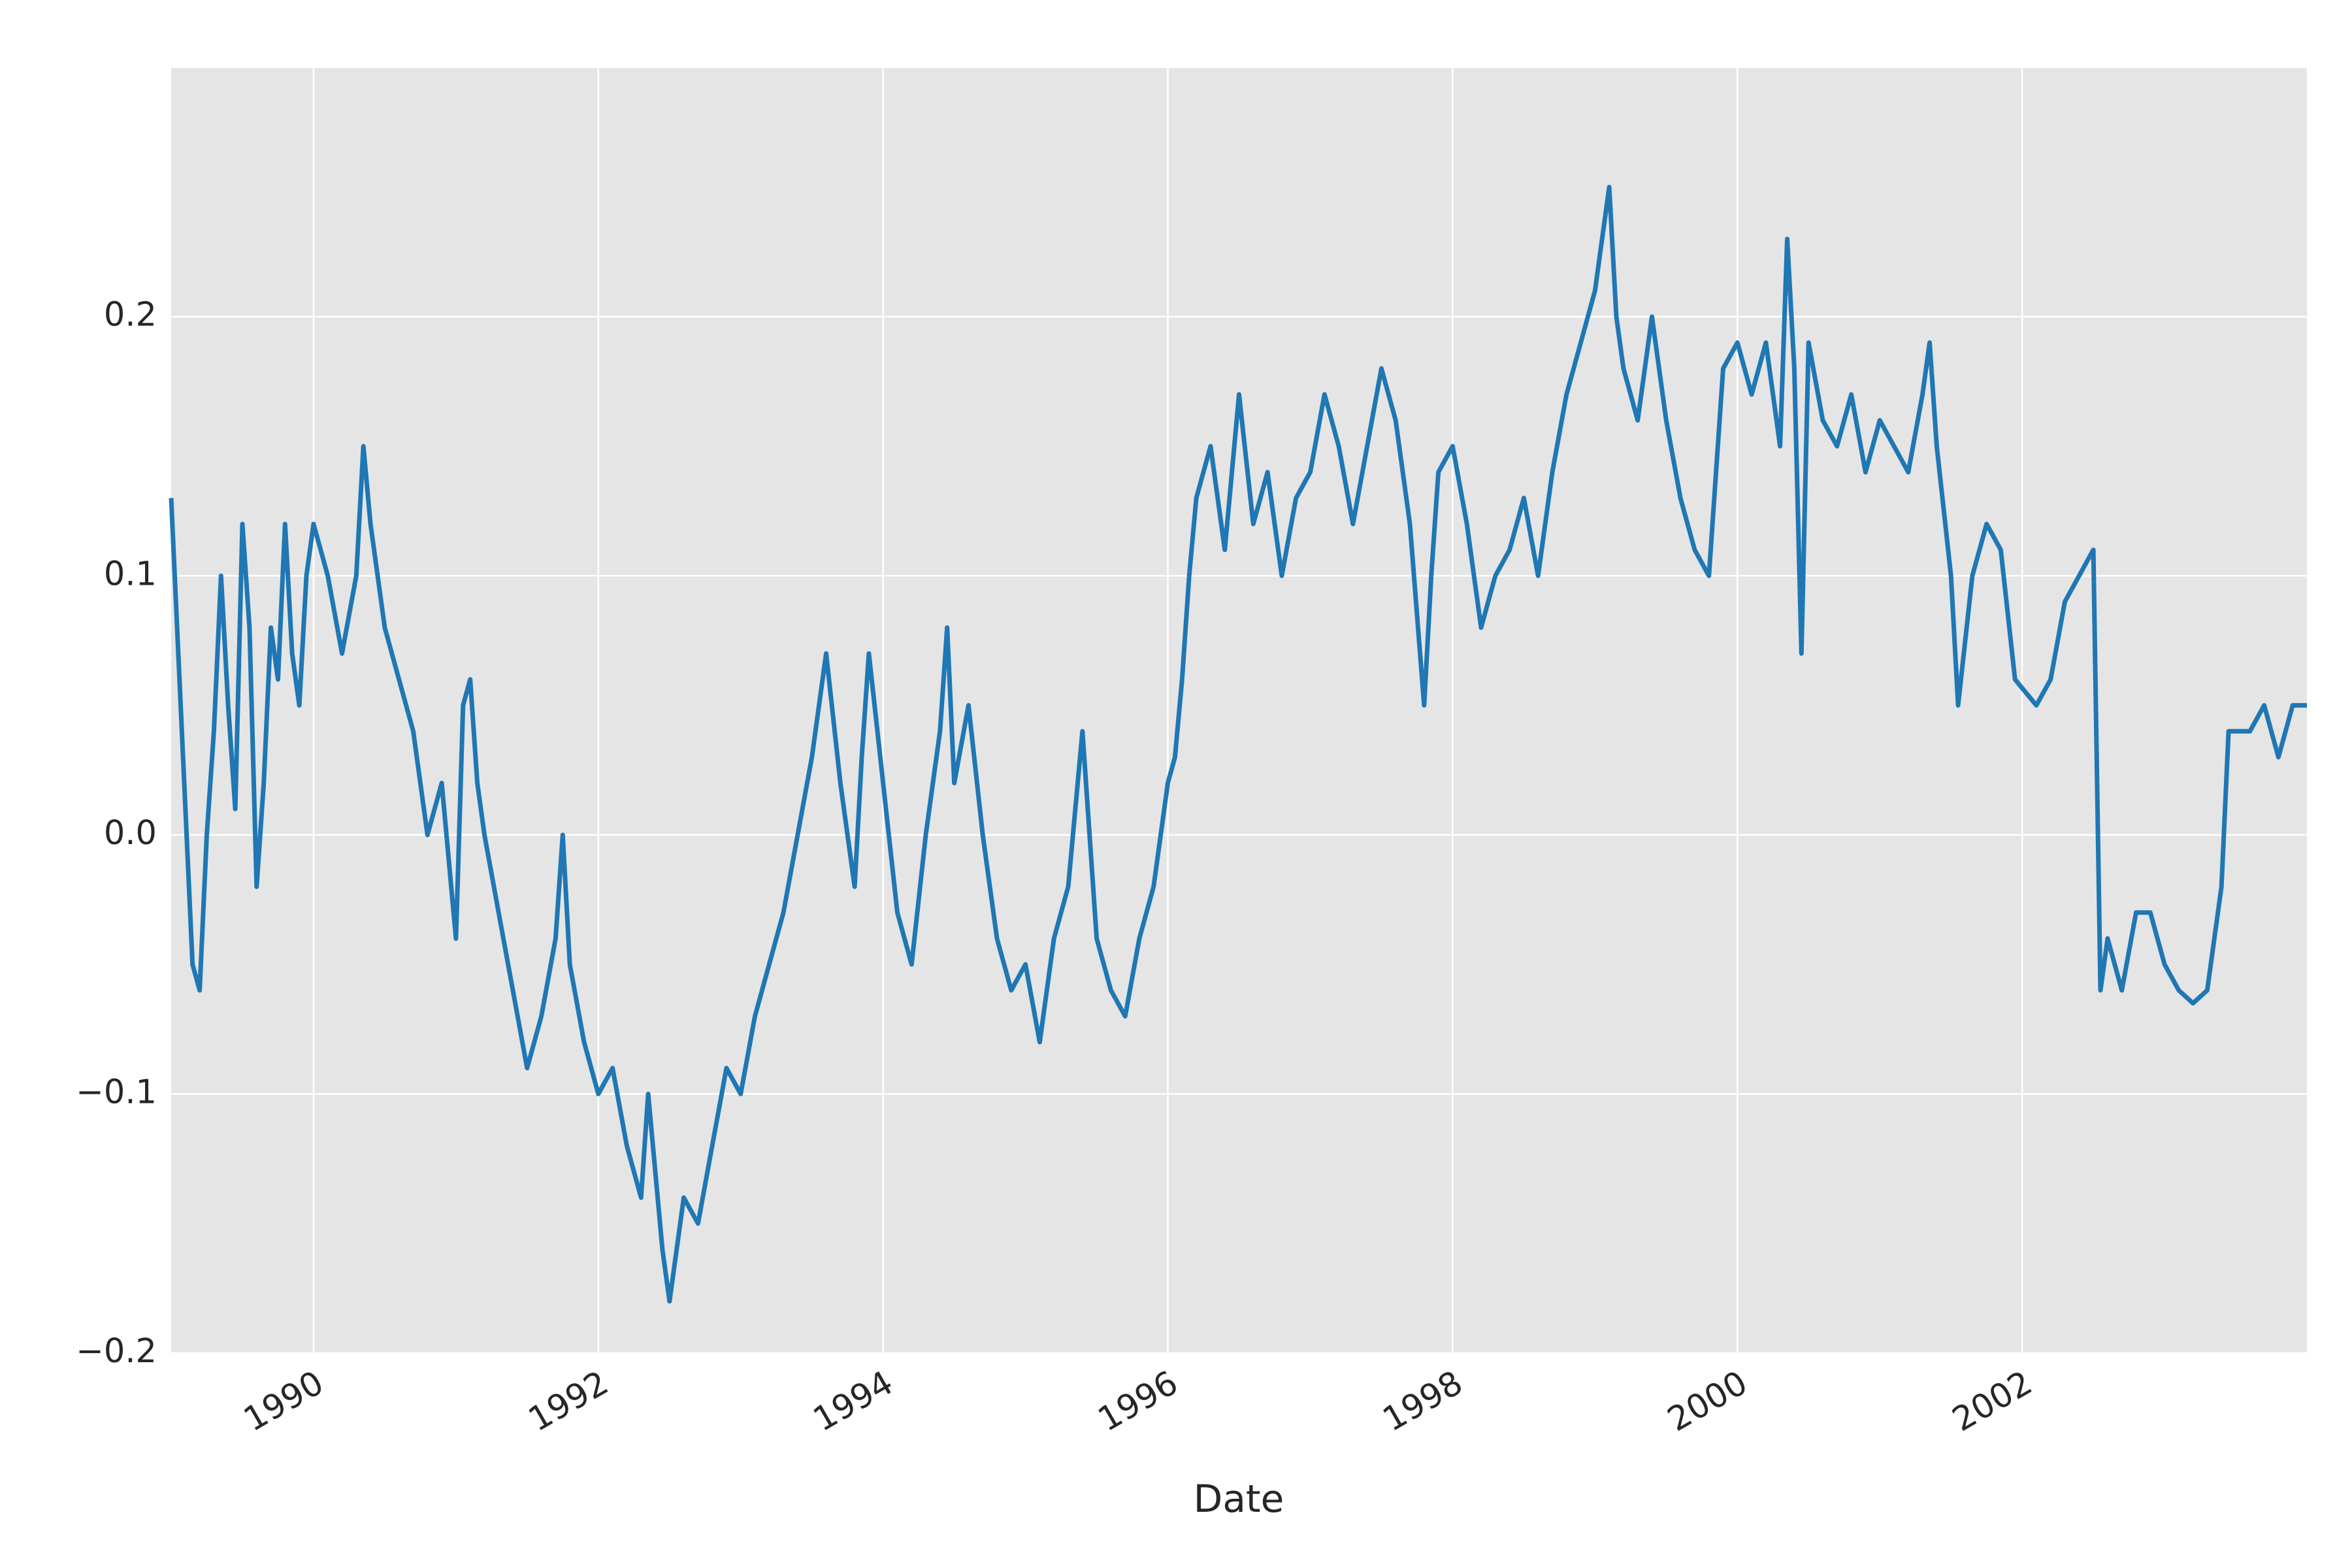  I want to click on x-tick-label: 1994, so click(853, 1401).